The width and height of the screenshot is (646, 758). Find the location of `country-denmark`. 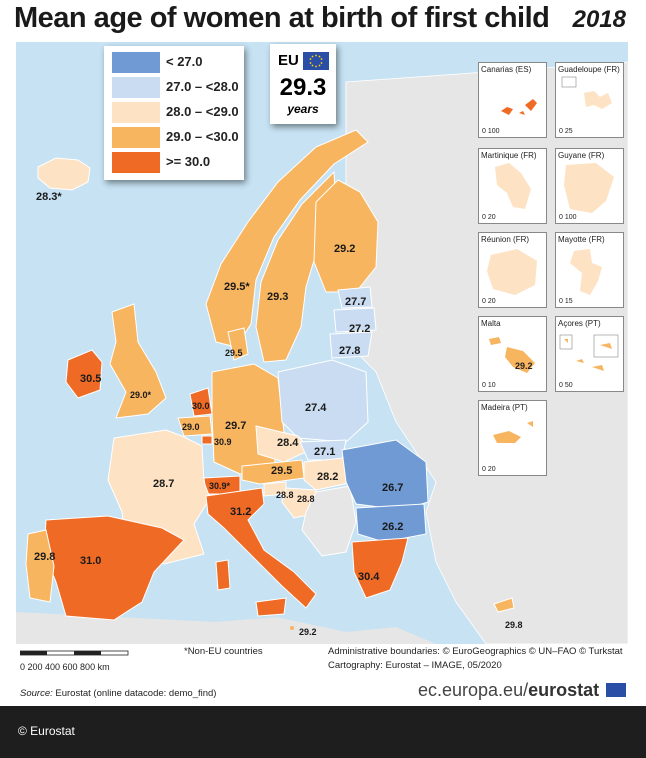

country-denmark is located at coordinates (238, 344).